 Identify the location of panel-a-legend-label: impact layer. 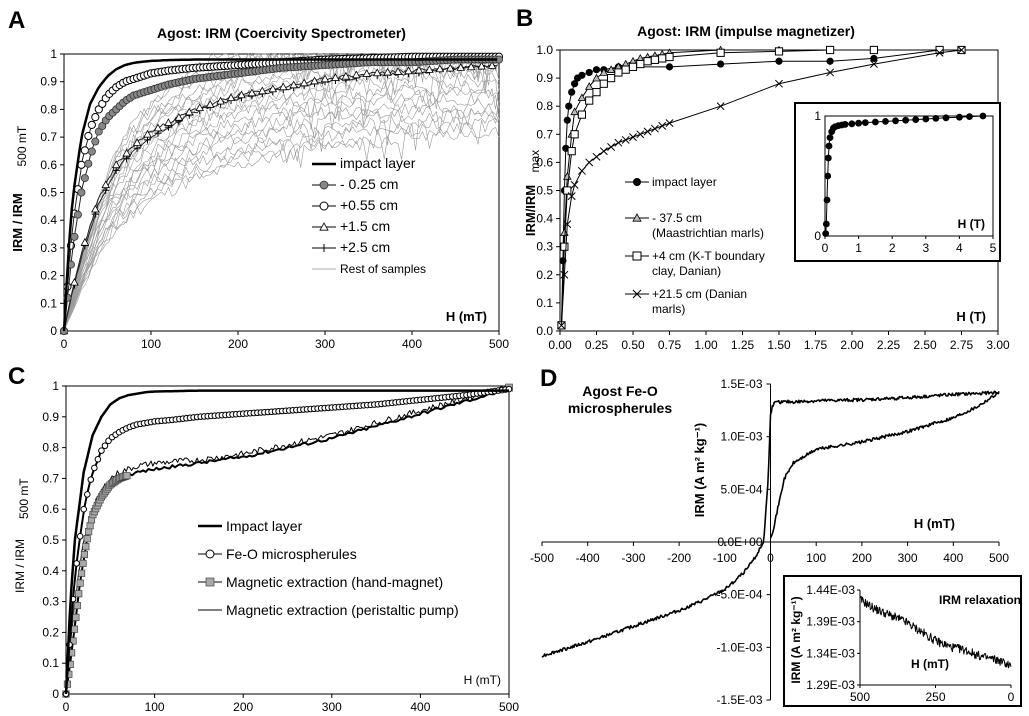
(378, 163).